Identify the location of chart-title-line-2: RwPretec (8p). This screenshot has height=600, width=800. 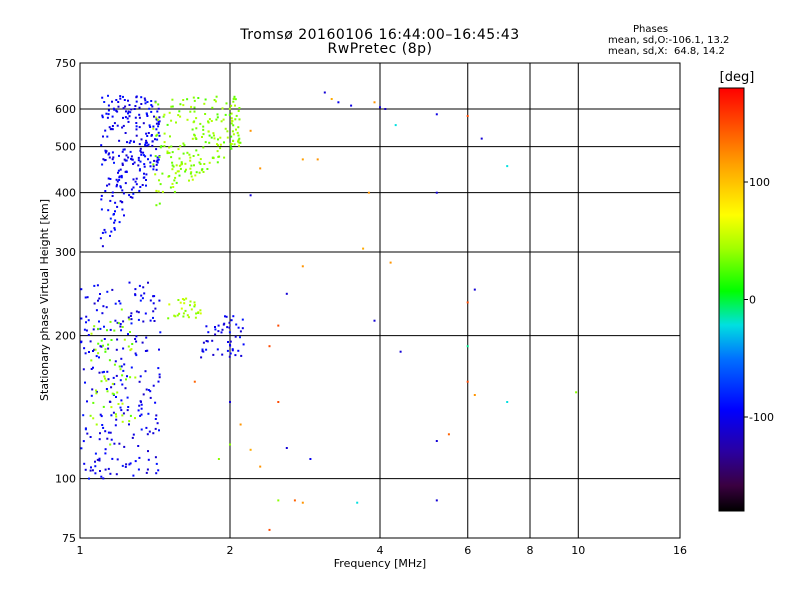
(380, 49).